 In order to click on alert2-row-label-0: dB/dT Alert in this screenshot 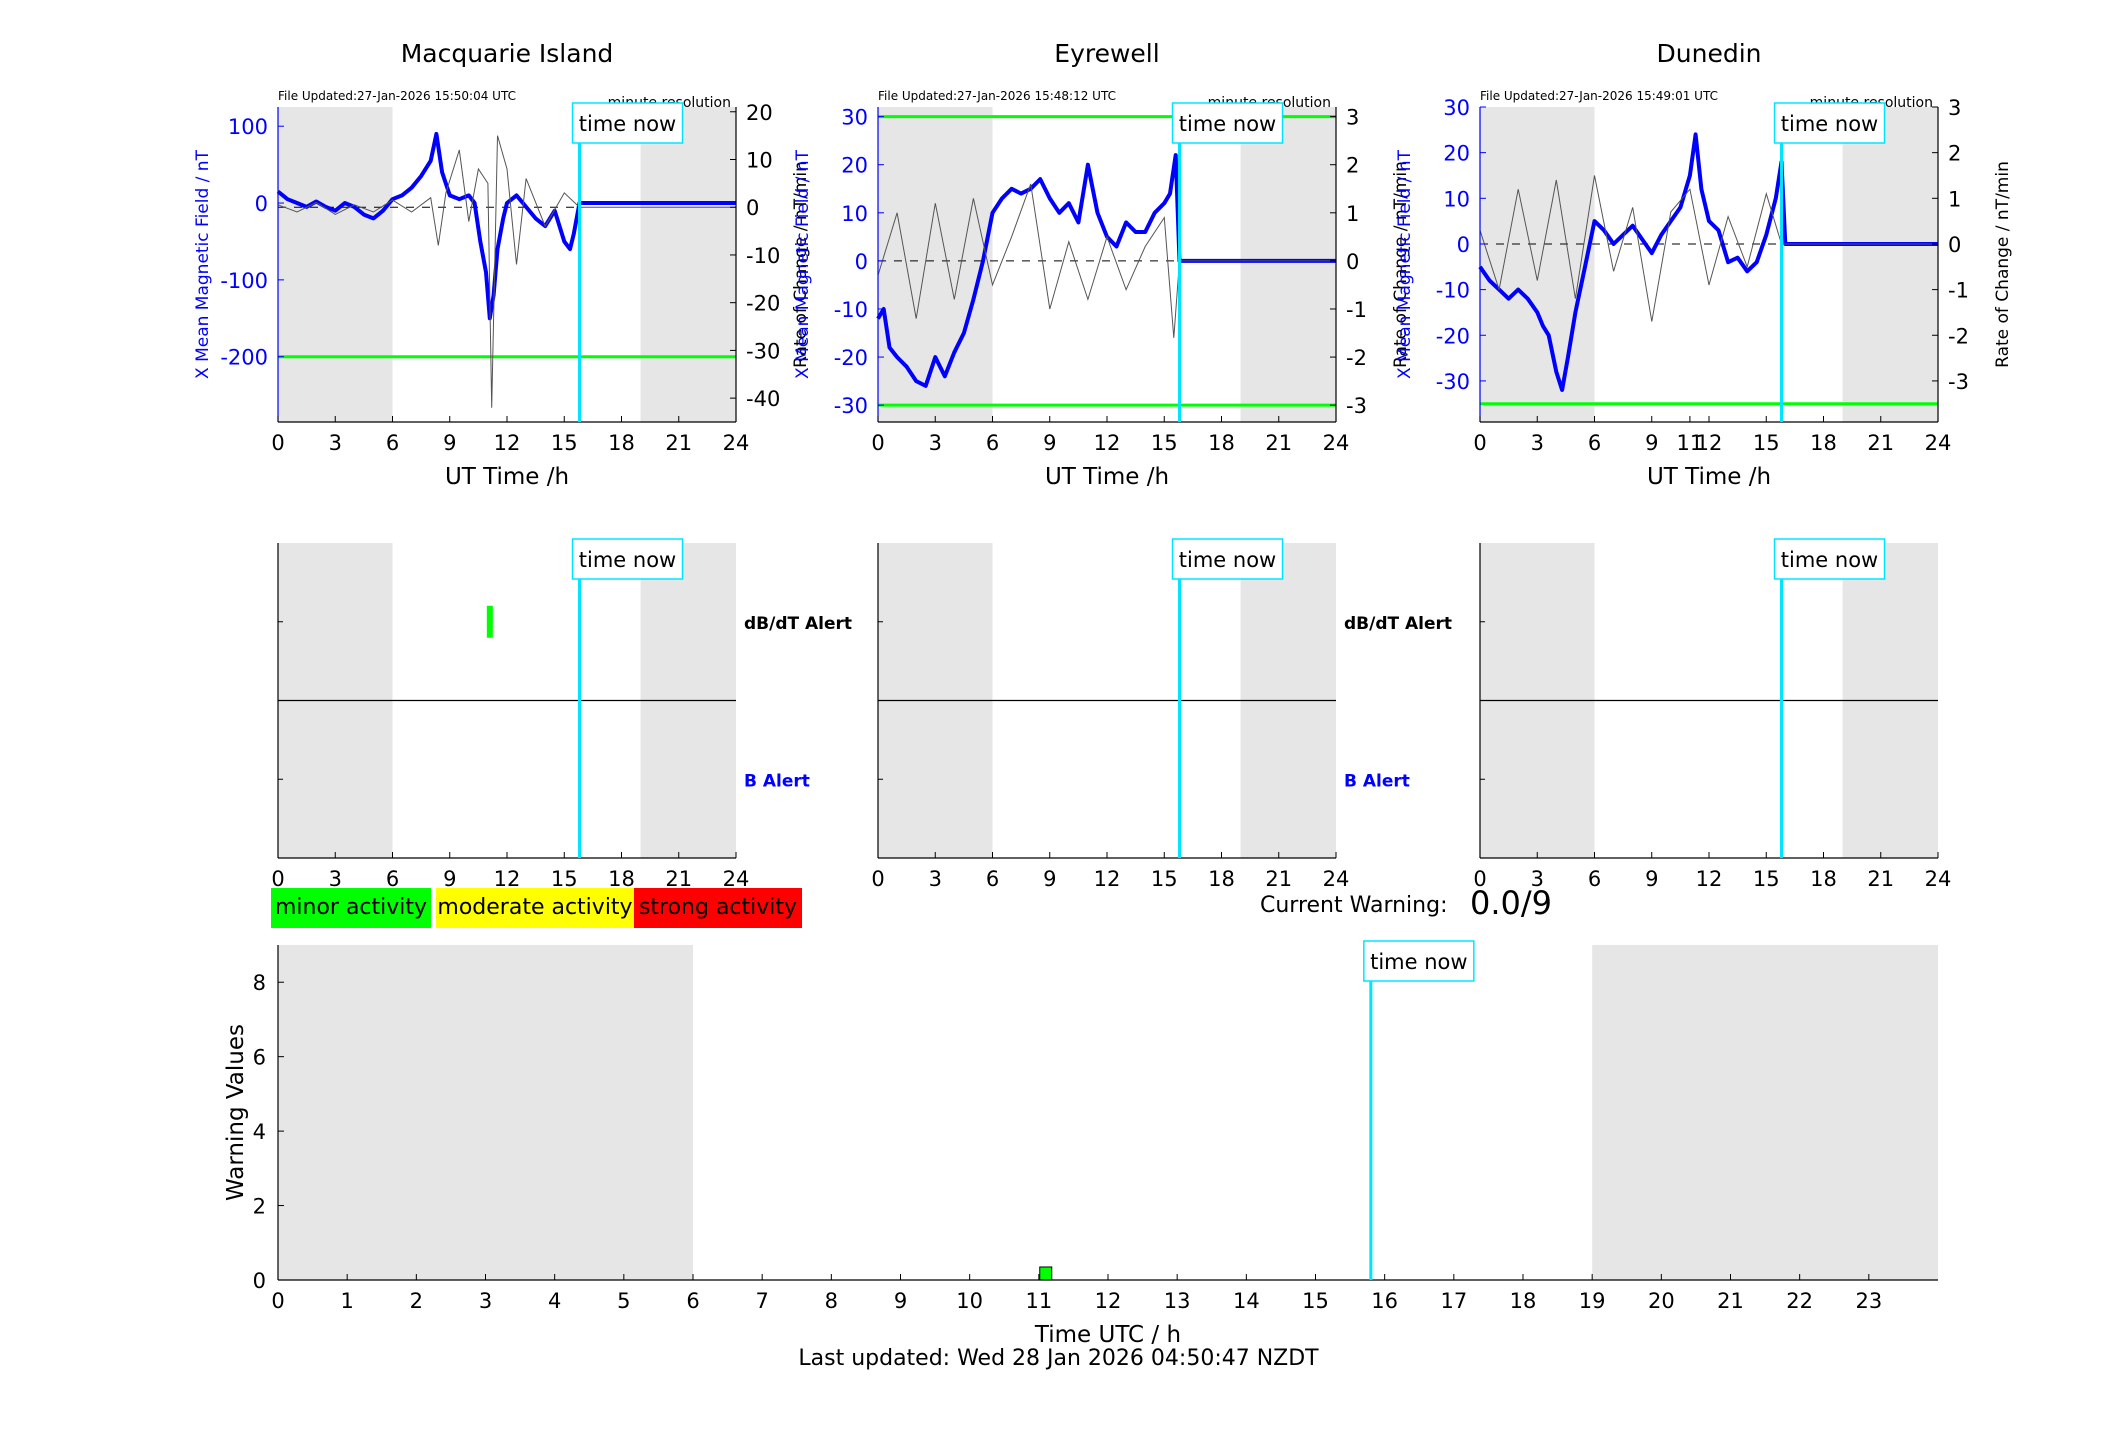, I will do `click(1398, 624)`.